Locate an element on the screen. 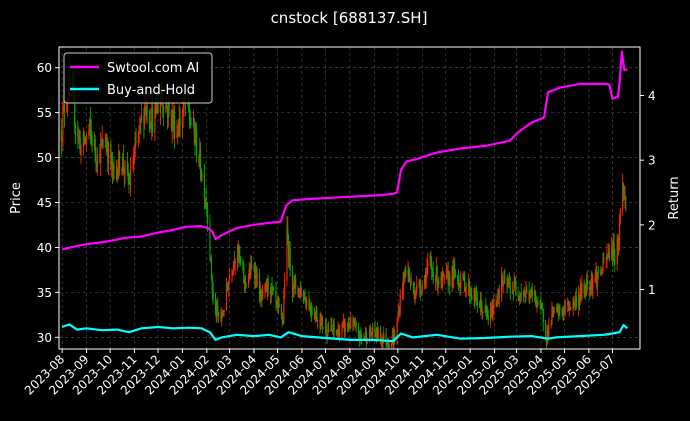 The image size is (690, 421). y-tick-label: 55 is located at coordinates (44, 113).